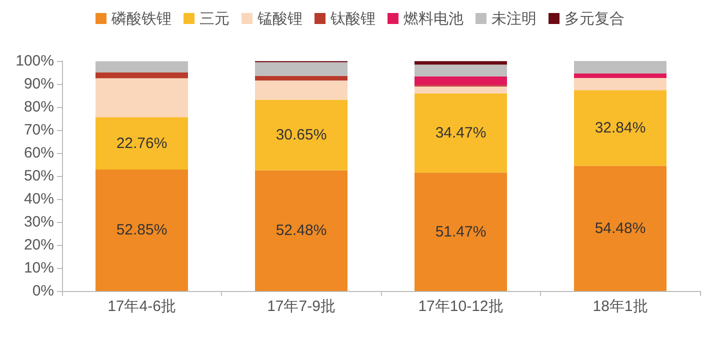  Describe the element at coordinates (141, 19) in the screenshot. I see `legend-label: 磷酸铁锂` at that location.